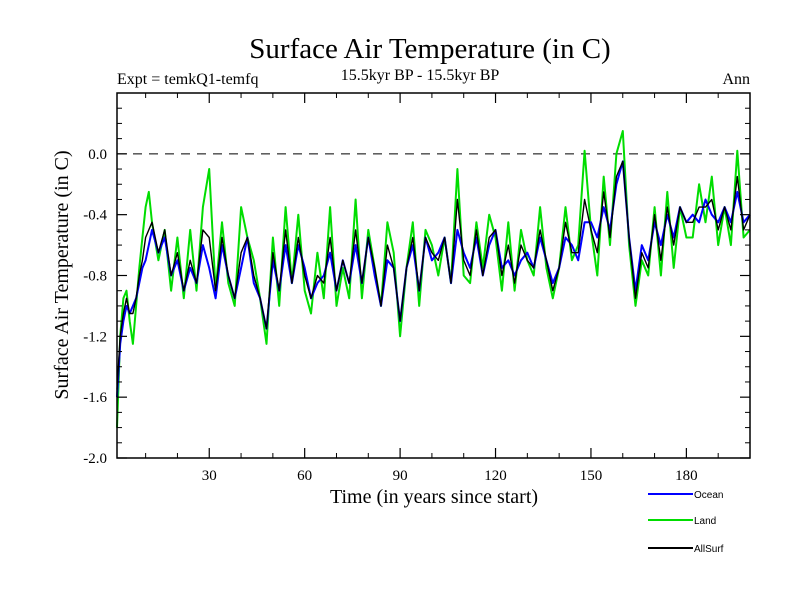 This screenshot has width=800, height=600. What do you see at coordinates (736, 79) in the screenshot?
I see `subtitle-season: Ann` at bounding box center [736, 79].